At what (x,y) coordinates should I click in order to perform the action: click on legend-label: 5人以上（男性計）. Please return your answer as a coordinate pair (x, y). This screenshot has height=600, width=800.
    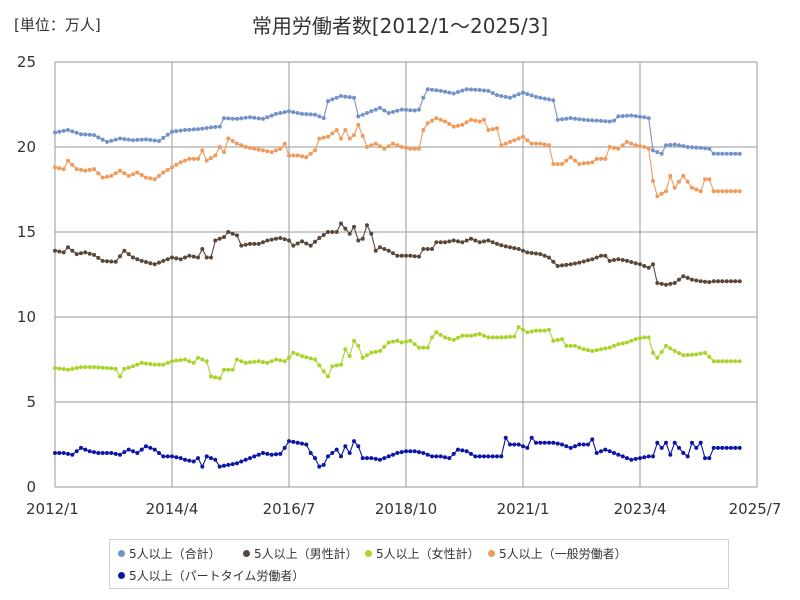
    Looking at the image, I should click on (306, 554).